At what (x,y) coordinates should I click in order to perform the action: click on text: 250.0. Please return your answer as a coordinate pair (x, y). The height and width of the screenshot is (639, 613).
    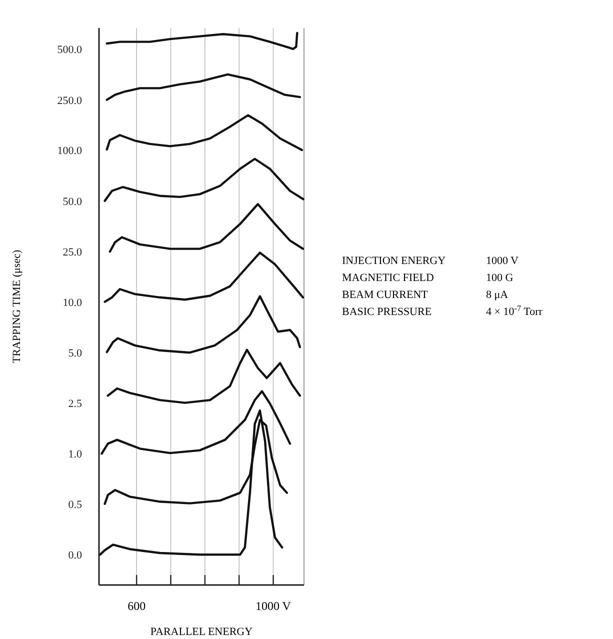
    Looking at the image, I should click on (69, 100).